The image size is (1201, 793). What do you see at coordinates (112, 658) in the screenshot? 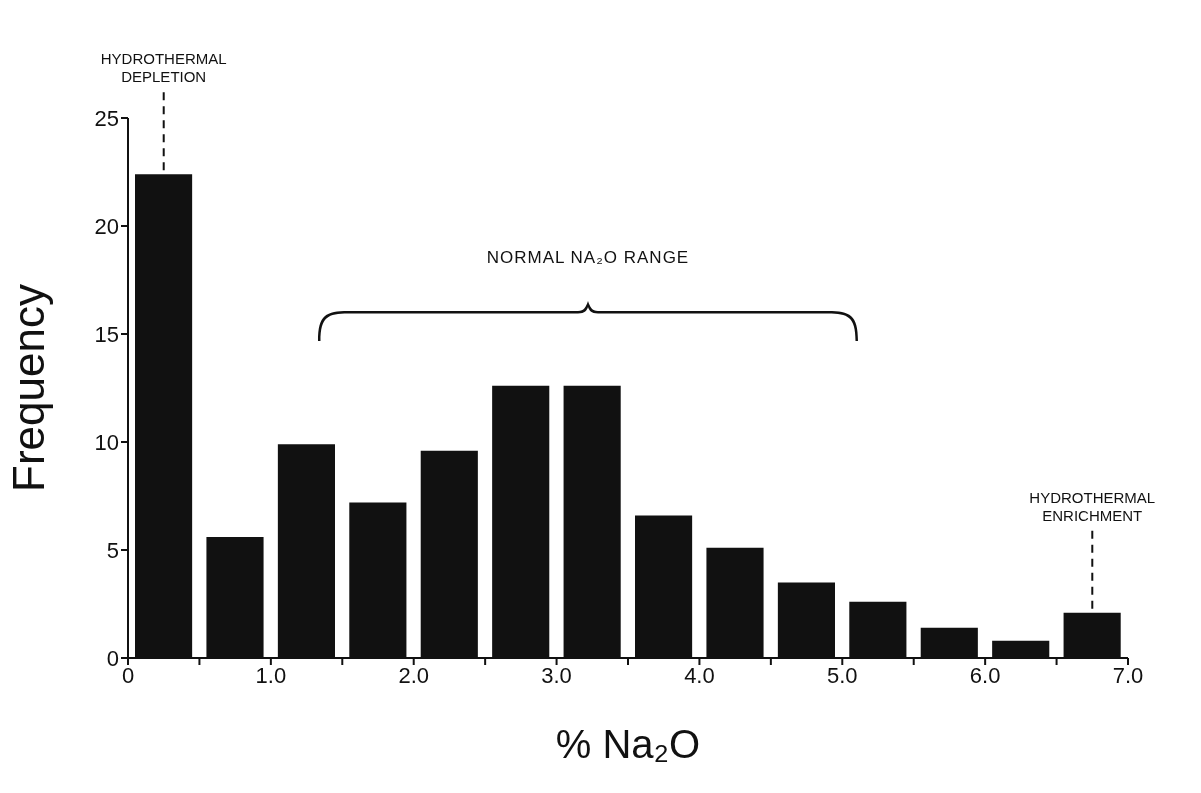
I see `y-tick-label: 0` at bounding box center [112, 658].